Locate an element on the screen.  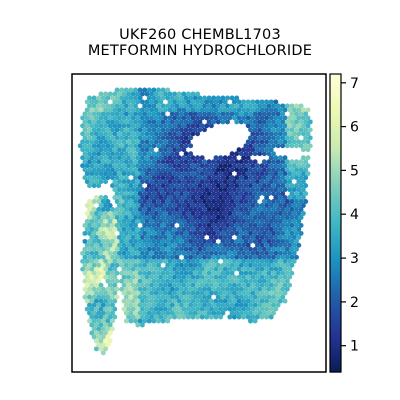
spot-1951 is located at coordinates (156, 269).